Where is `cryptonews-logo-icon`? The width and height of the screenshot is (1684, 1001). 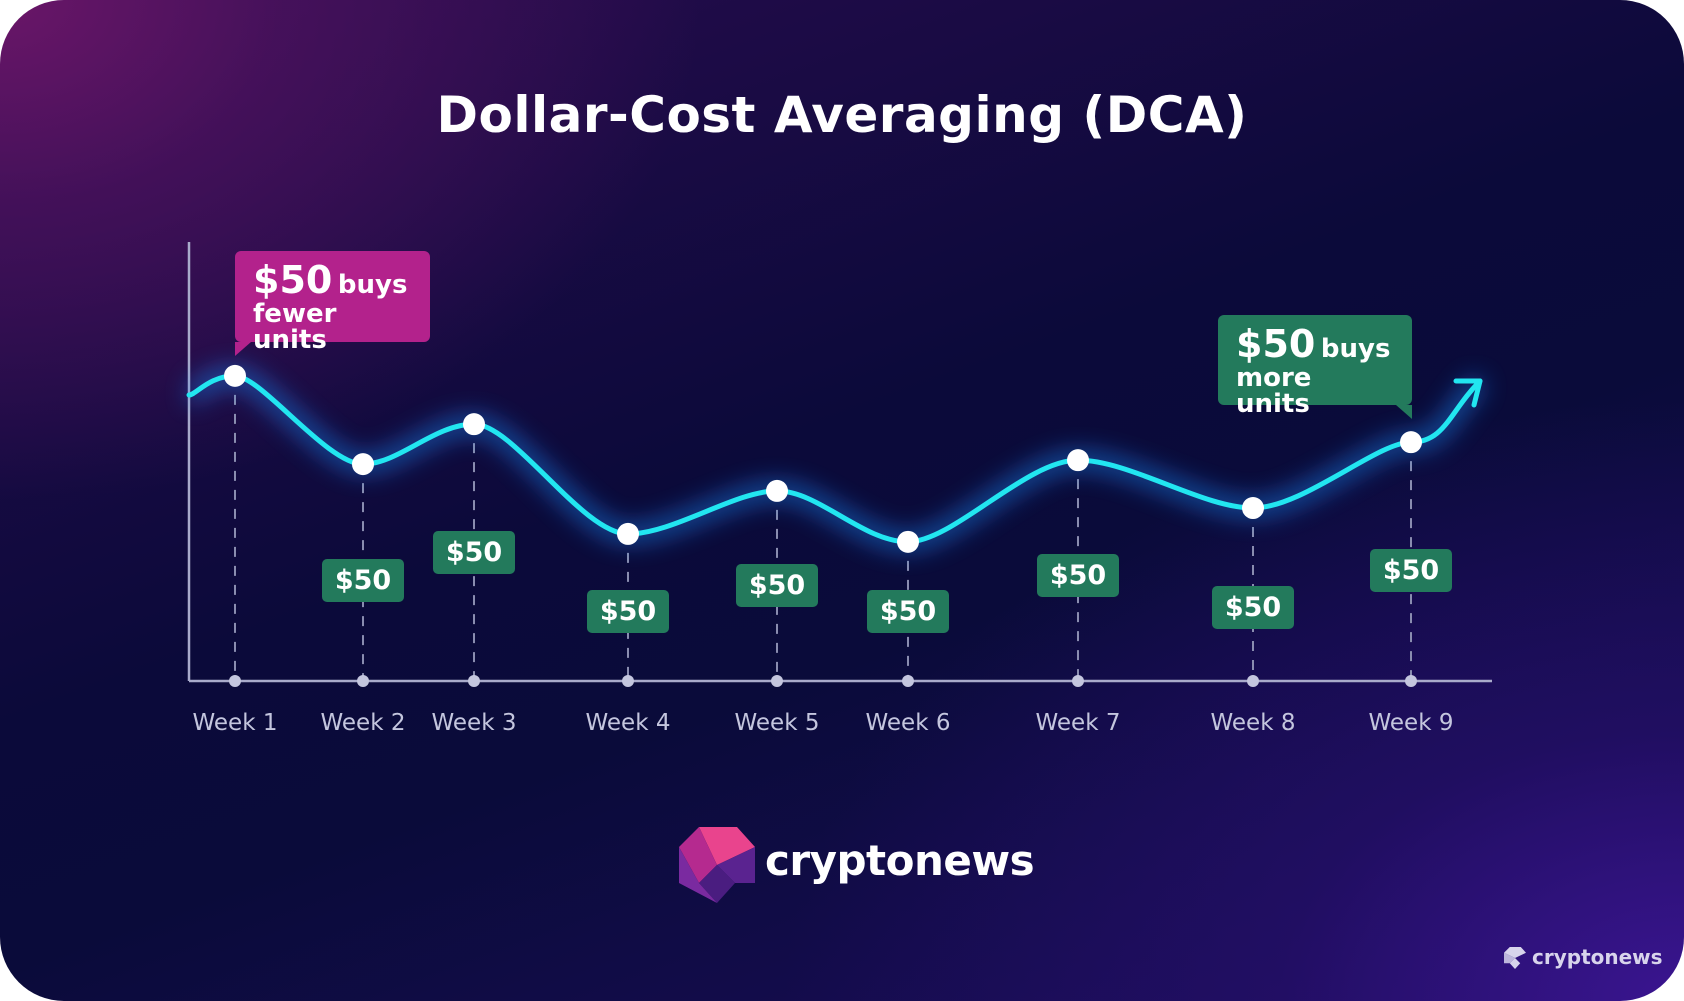
cryptonews-logo-icon is located at coordinates (717, 865).